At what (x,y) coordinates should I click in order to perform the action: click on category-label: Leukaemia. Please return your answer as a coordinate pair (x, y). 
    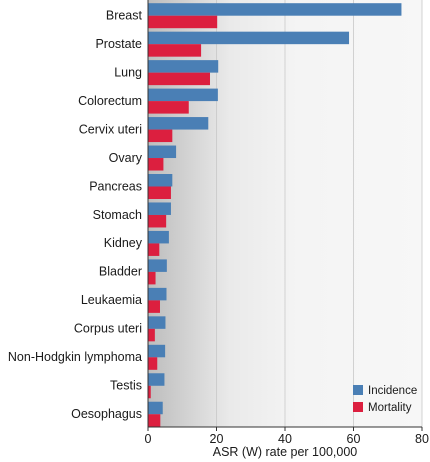
    Looking at the image, I should click on (111, 300).